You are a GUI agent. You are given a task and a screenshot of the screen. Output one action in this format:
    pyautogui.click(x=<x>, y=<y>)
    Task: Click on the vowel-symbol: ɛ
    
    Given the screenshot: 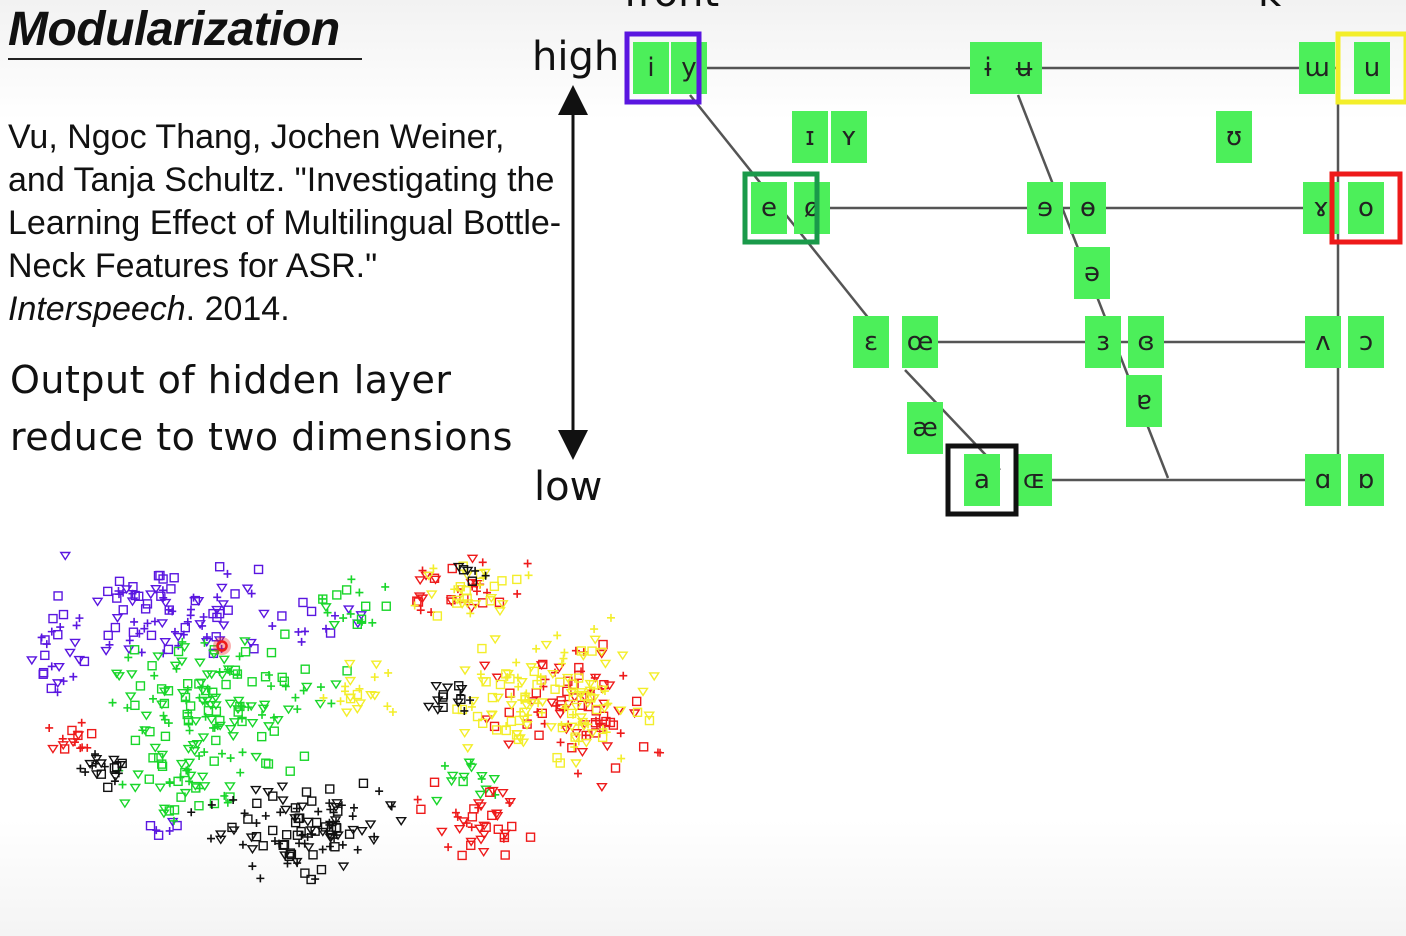 What is the action you would take?
    pyautogui.click(x=871, y=342)
    